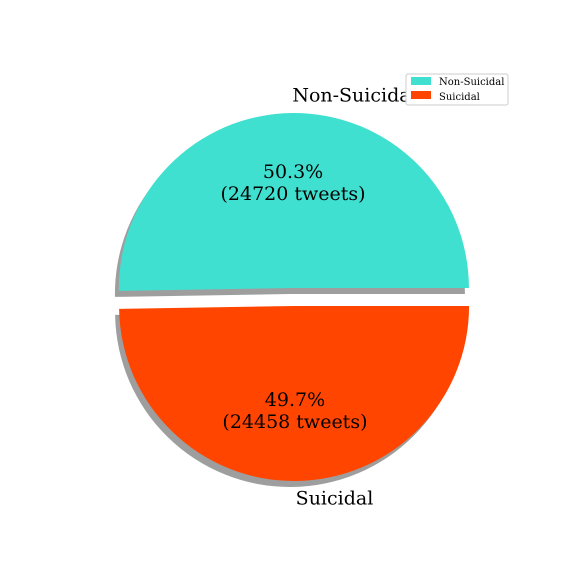  What do you see at coordinates (471, 82) in the screenshot?
I see `legend-label-non-suicidal: Non-Suicidal` at bounding box center [471, 82].